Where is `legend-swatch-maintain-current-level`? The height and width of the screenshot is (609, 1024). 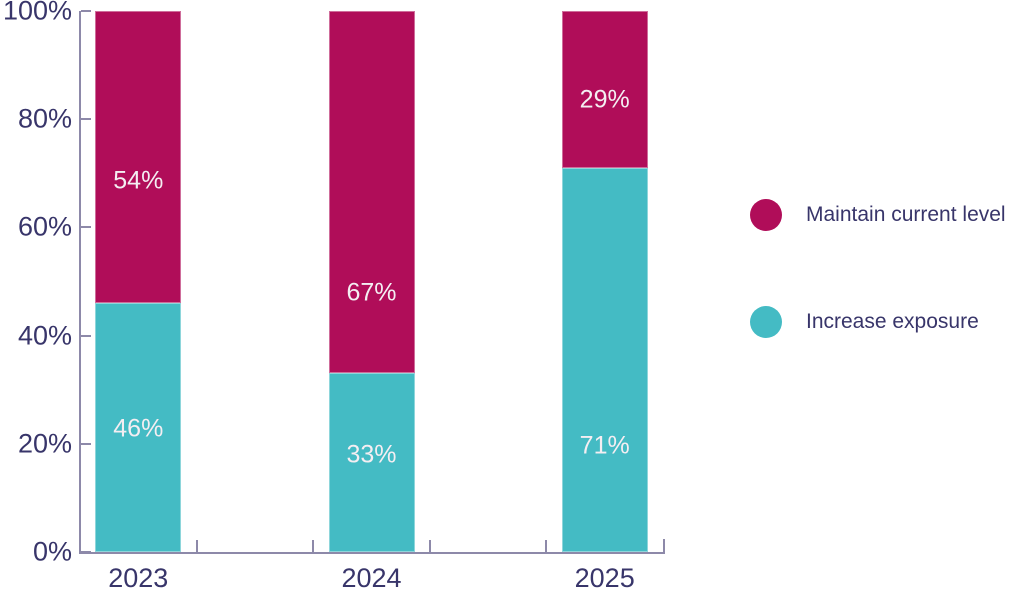 legend-swatch-maintain-current-level is located at coordinates (766, 215).